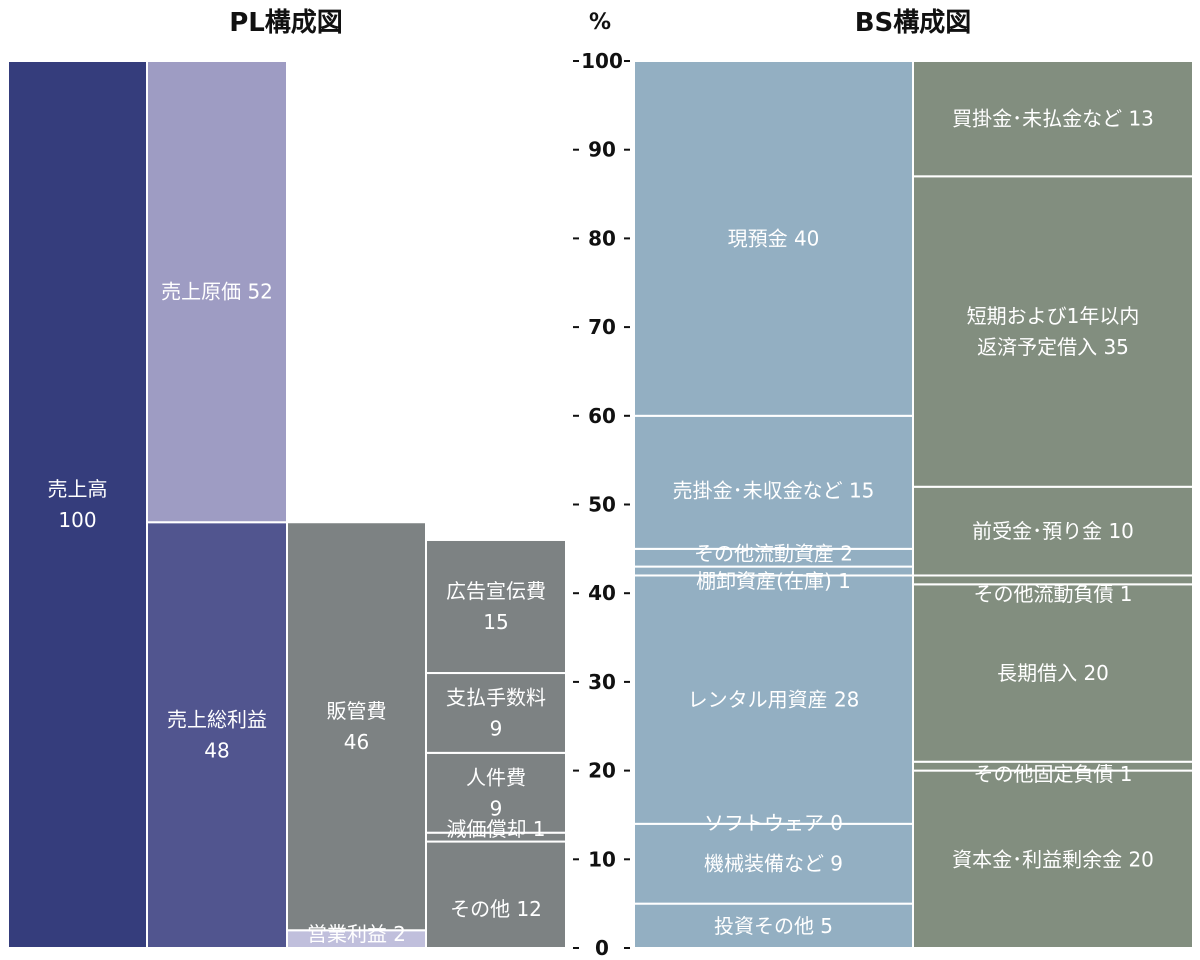  I want to click on segment-label-line-1-1-5-1: 返済予定借入 35, so click(1053, 347).